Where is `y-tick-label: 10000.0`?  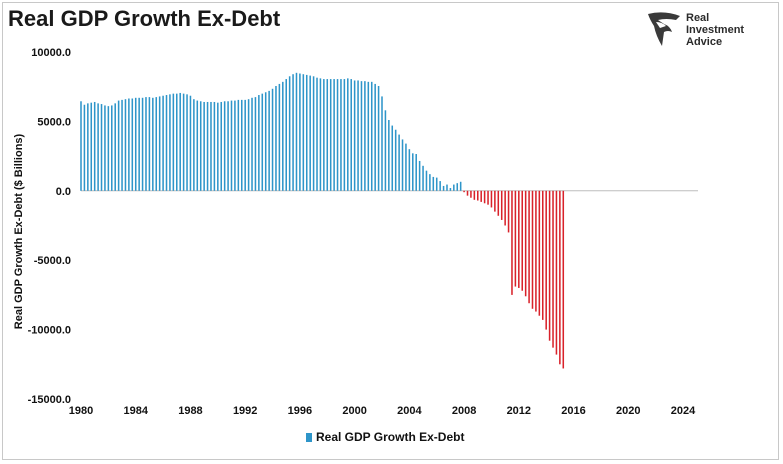
y-tick-label: 10000.0 is located at coordinates (51, 53).